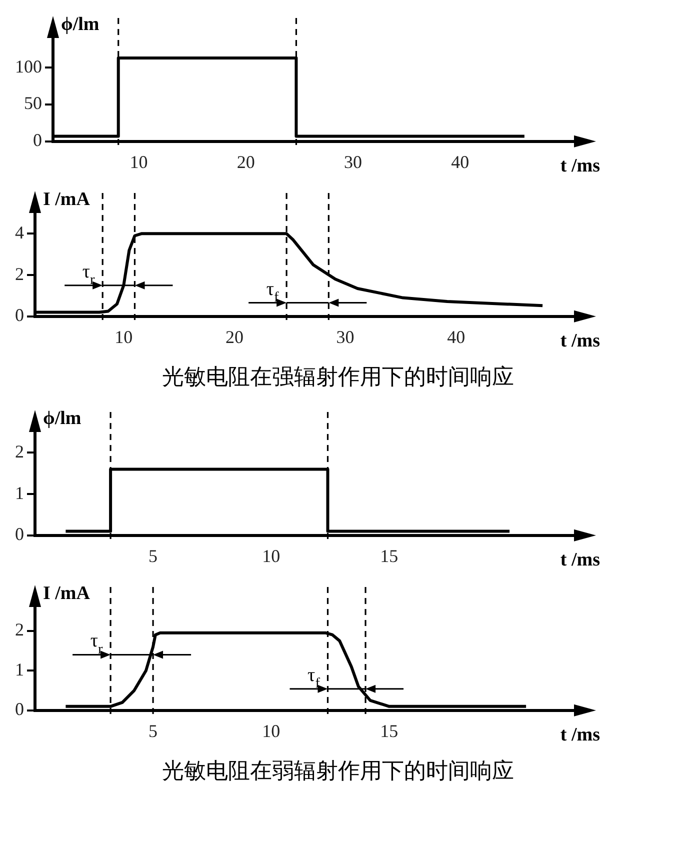 The width and height of the screenshot is (685, 844). What do you see at coordinates (33, 103) in the screenshot?
I see `y-tick-label: 50` at bounding box center [33, 103].